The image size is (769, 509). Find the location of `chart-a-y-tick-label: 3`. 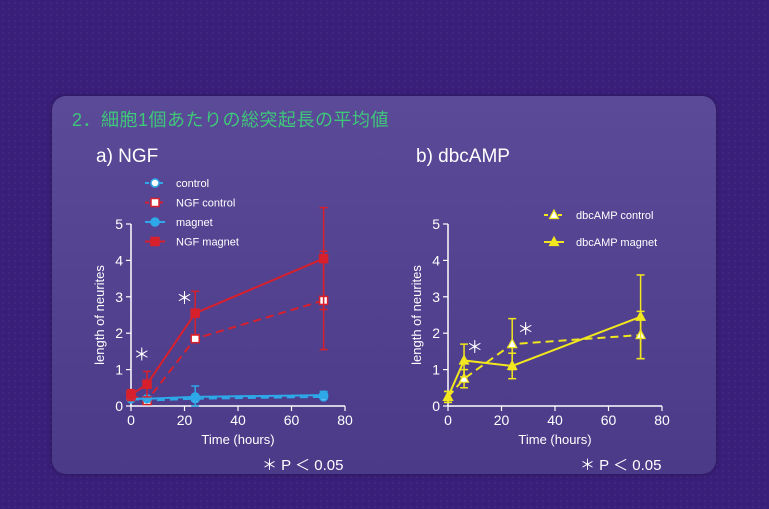

chart-a-y-tick-label: 3 is located at coordinates (119, 297).